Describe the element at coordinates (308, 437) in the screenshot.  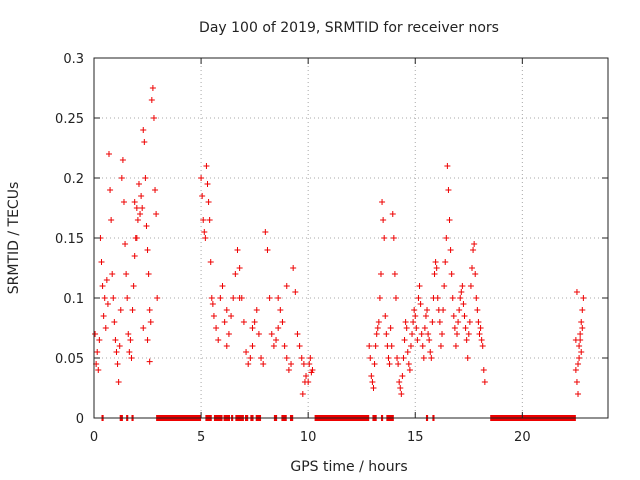
I see `x-tick-label: 10` at that location.